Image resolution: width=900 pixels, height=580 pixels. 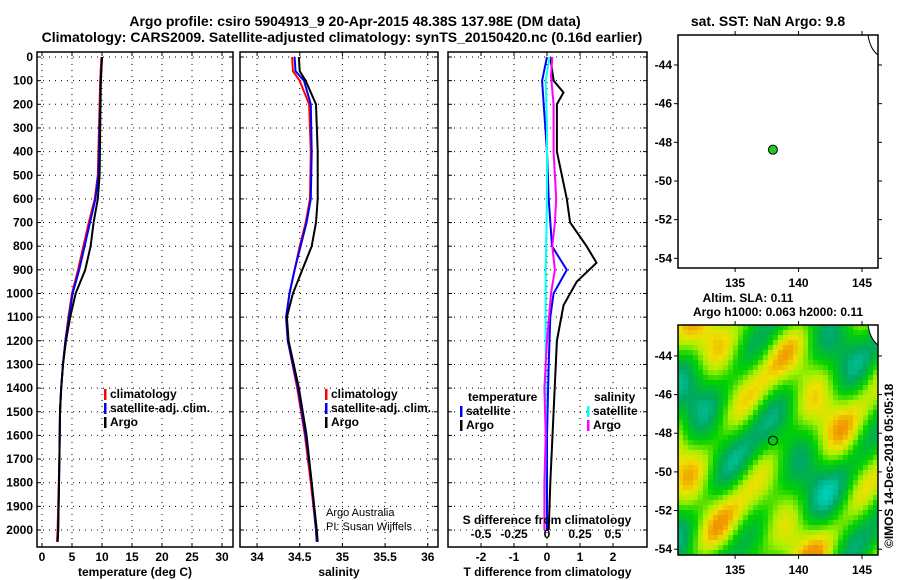 What do you see at coordinates (381, 408) in the screenshot?
I see `legend-label: satellite-adj. clim.` at bounding box center [381, 408].